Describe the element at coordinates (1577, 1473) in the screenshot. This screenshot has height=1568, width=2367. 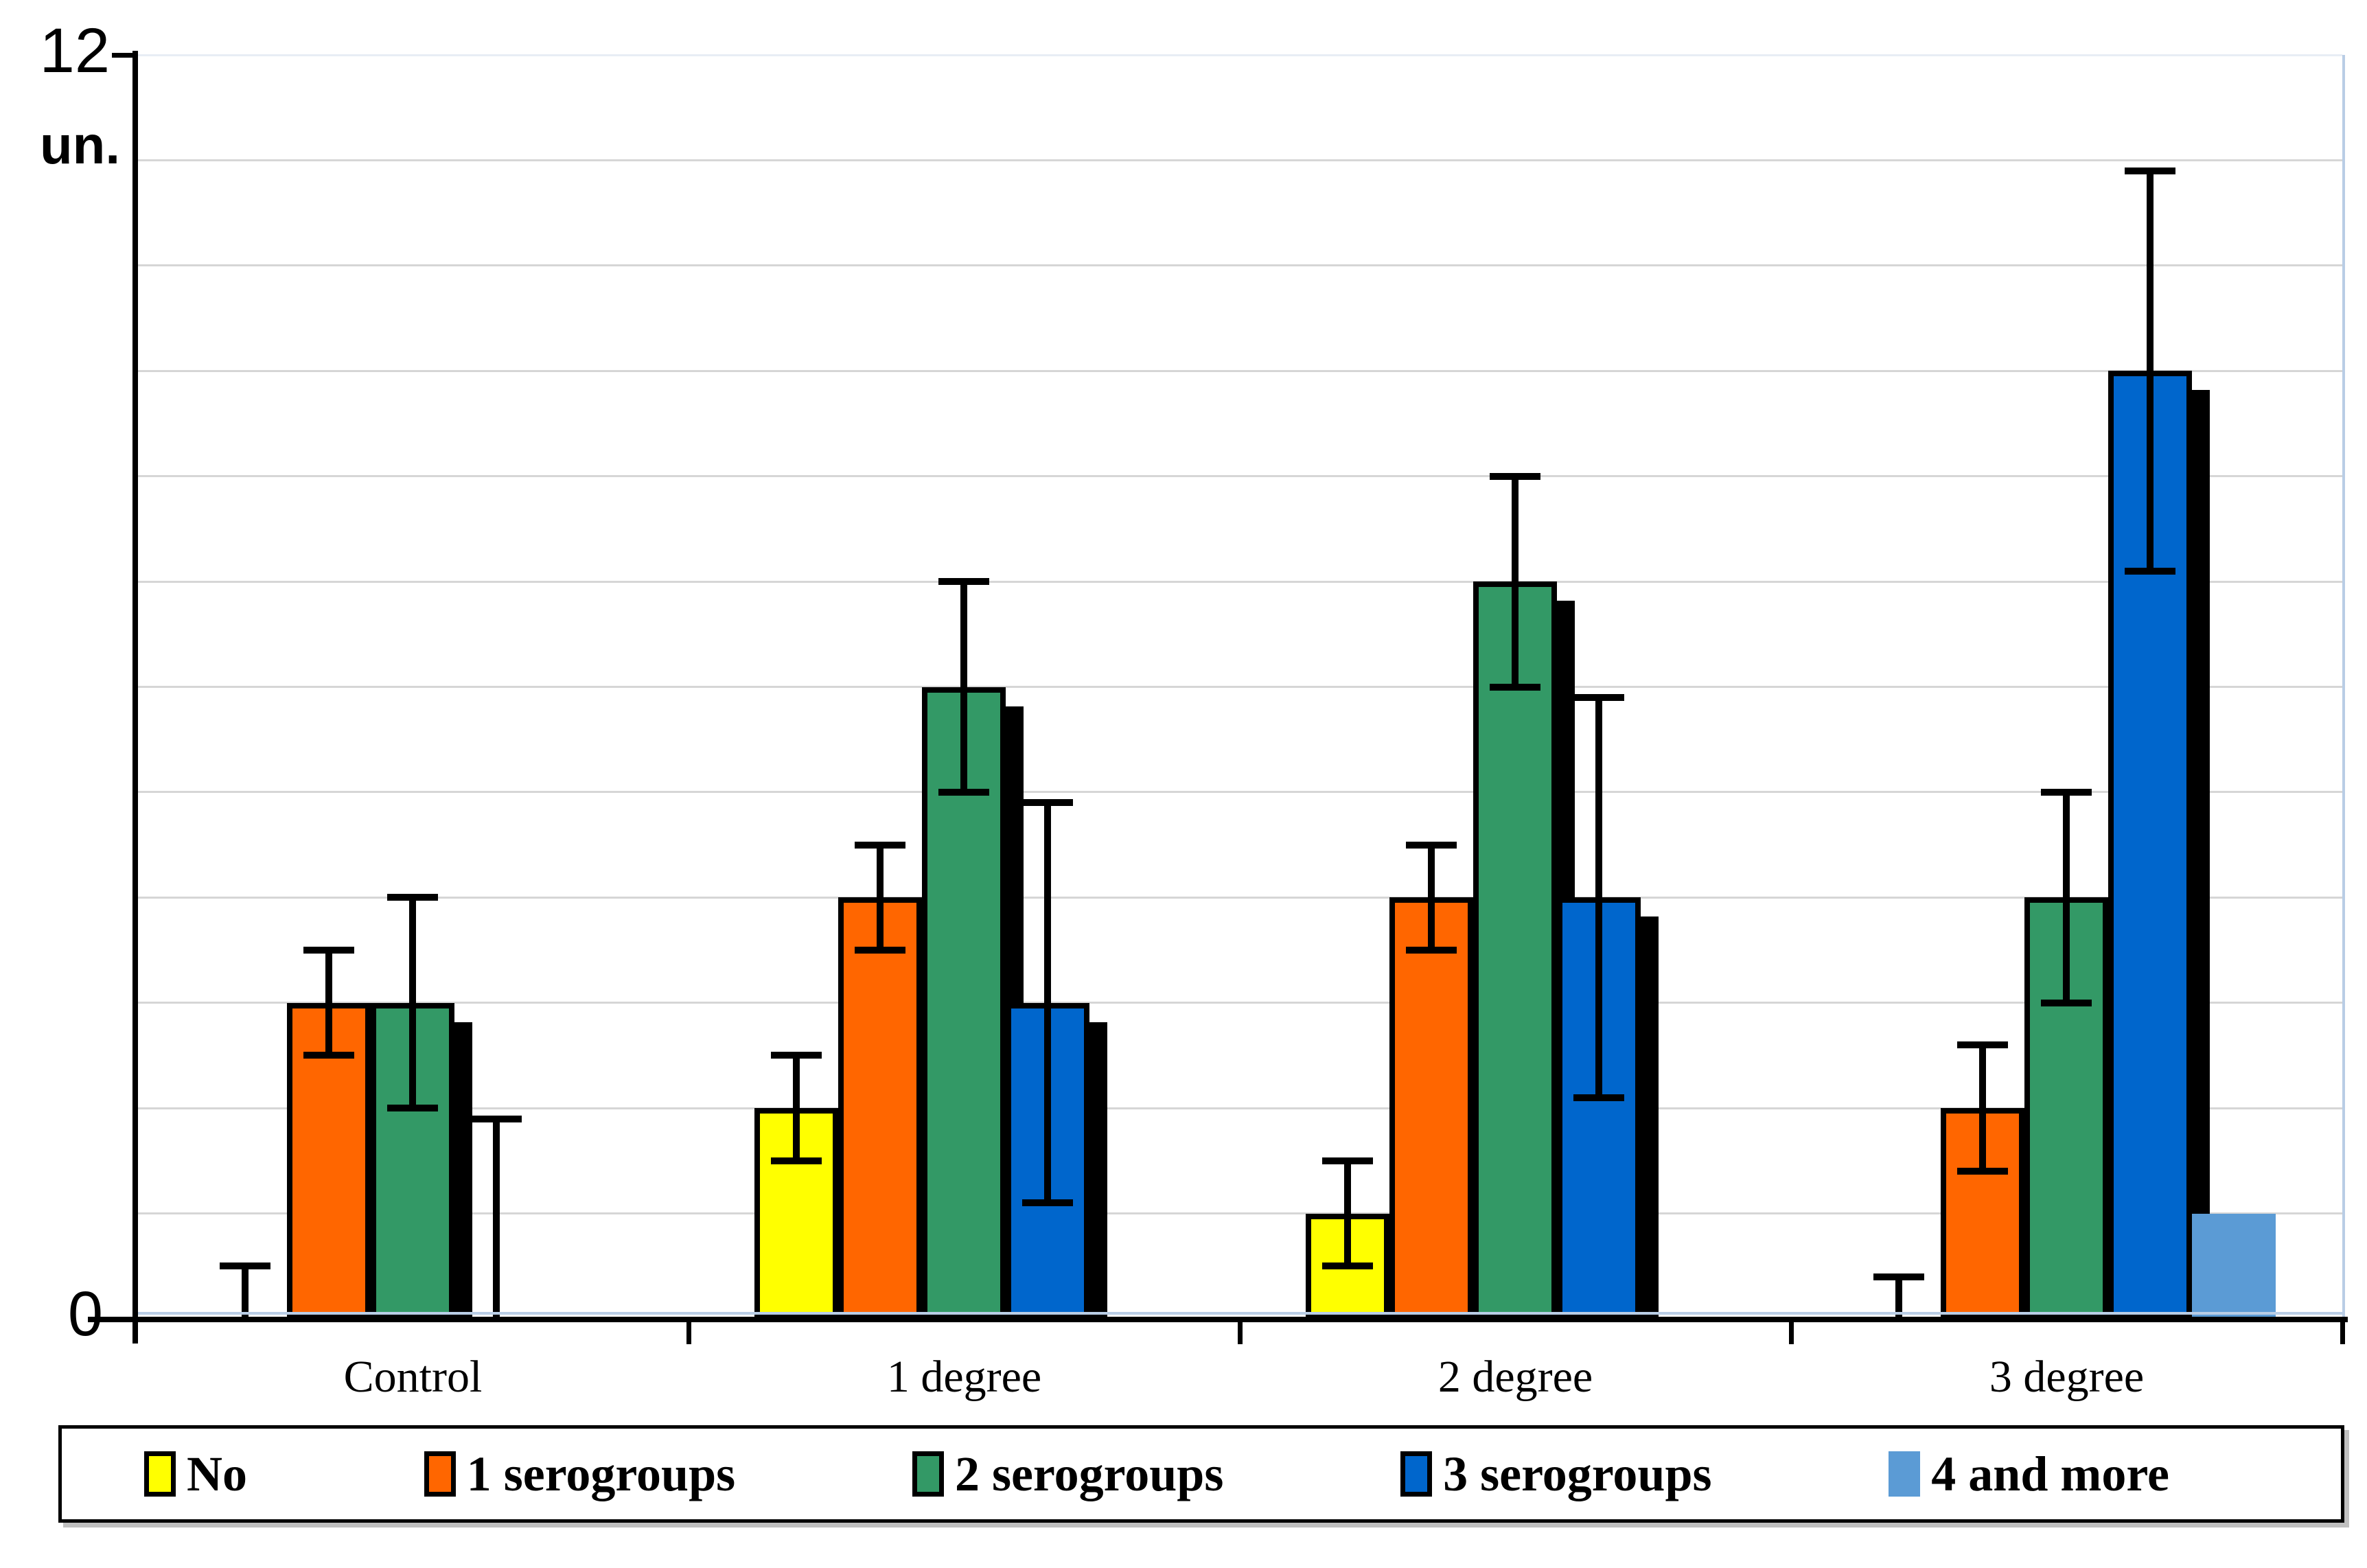
I see `legend-label: 3 serogroups` at that location.